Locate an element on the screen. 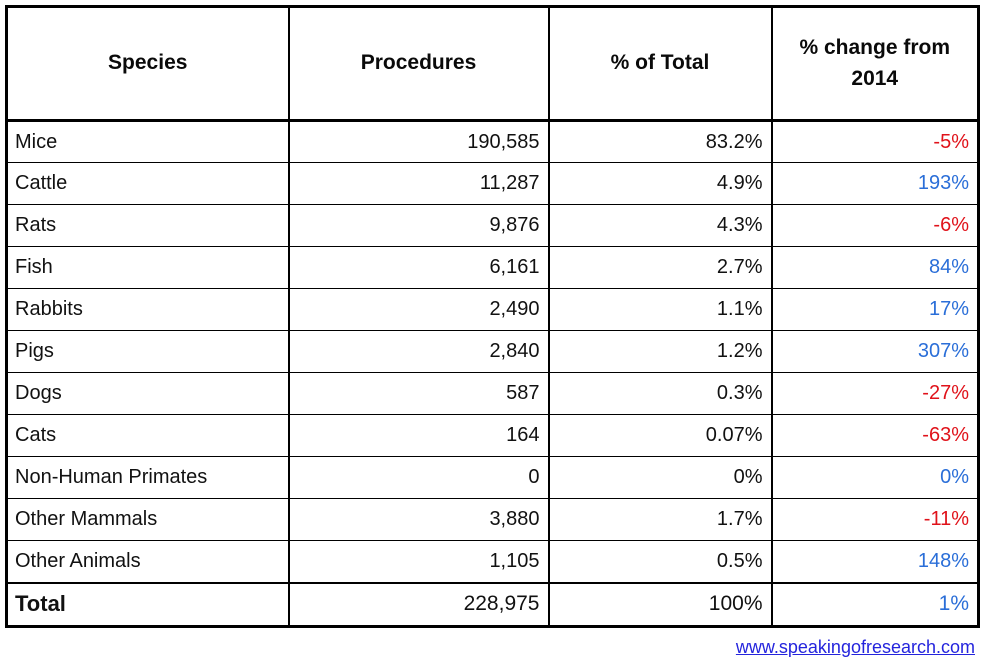 This screenshot has height=661, width=985. species-cell: Cats is located at coordinates (147, 435).